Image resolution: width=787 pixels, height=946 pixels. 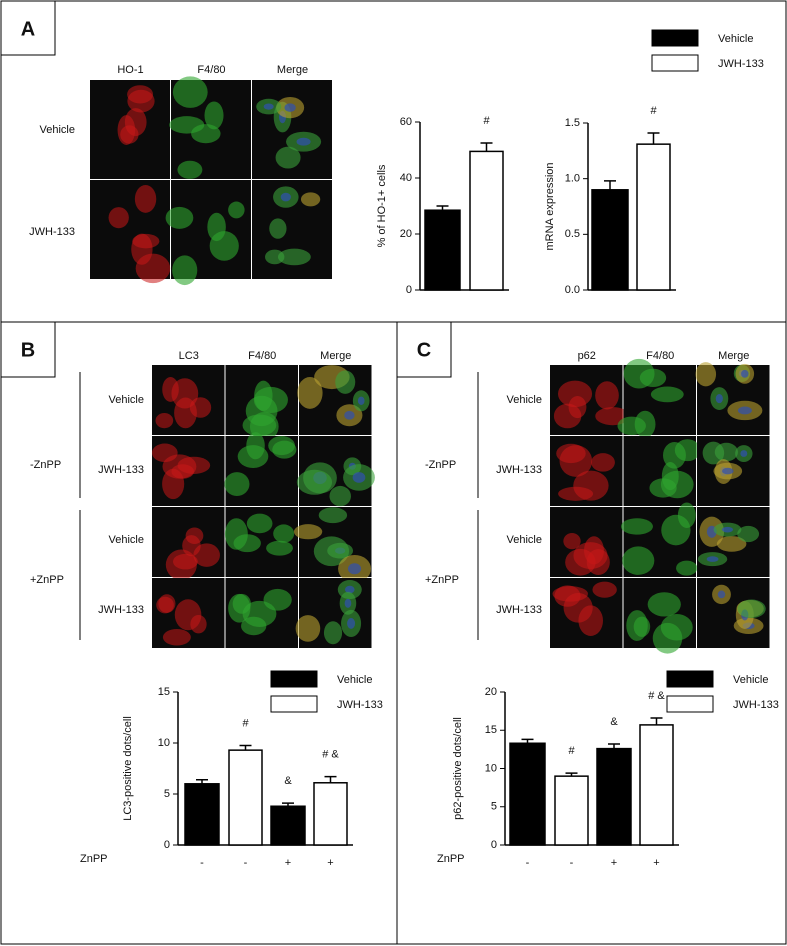 I want to click on panel-label: A, so click(x=28, y=29).